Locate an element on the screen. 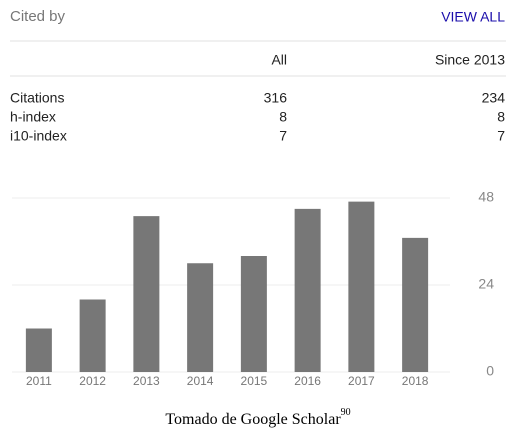 The width and height of the screenshot is (516, 433). x-tick-label: 2018 is located at coordinates (415, 381).